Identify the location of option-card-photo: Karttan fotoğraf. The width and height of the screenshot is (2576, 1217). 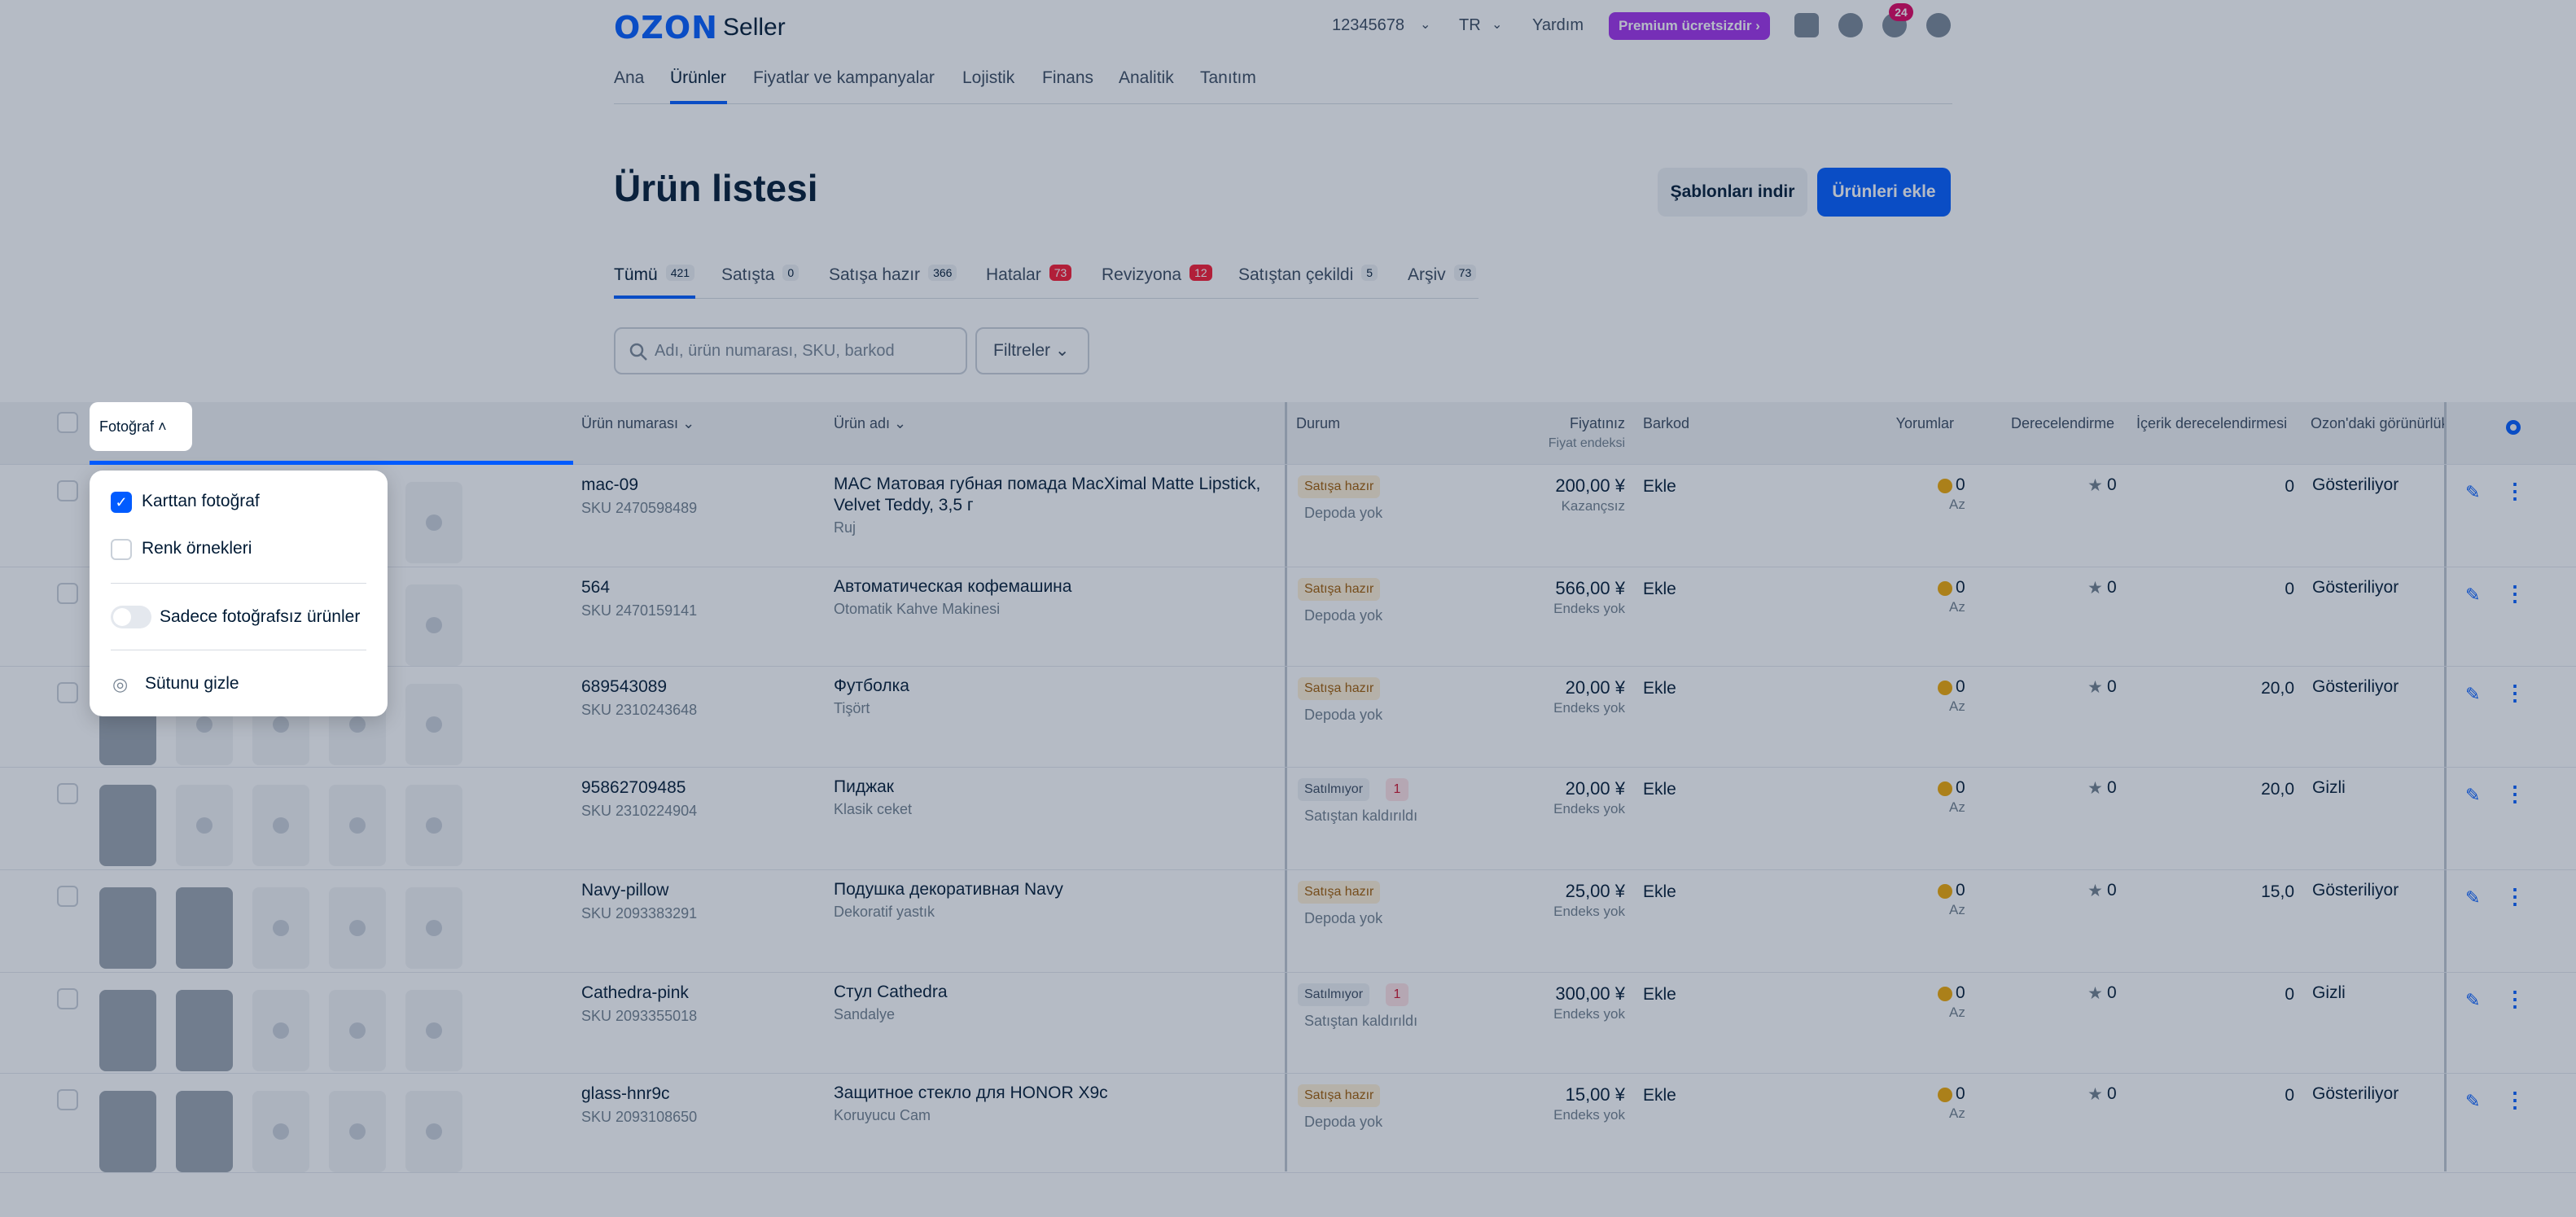
(201, 501).